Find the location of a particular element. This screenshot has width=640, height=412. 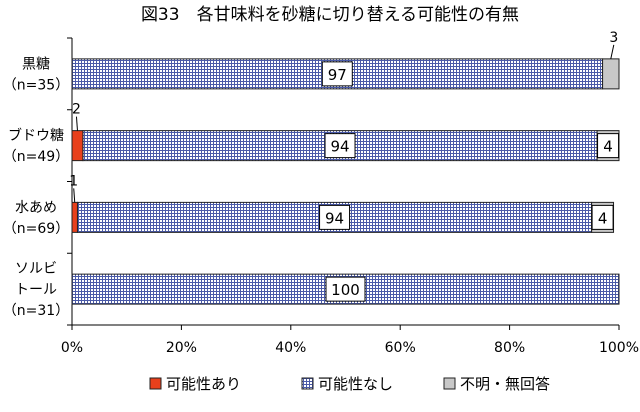

data-label: 1 is located at coordinates (73, 181).